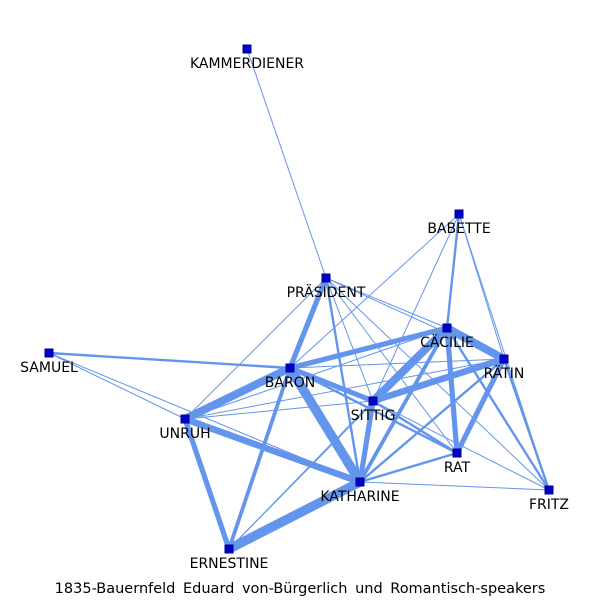  I want to click on edge-praesident-rat, so click(391, 365).